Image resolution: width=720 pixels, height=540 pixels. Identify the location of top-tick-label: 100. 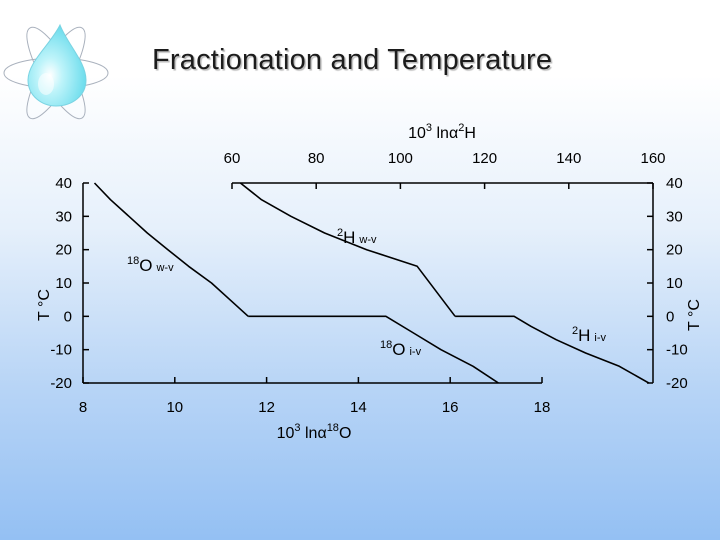
(400, 158).